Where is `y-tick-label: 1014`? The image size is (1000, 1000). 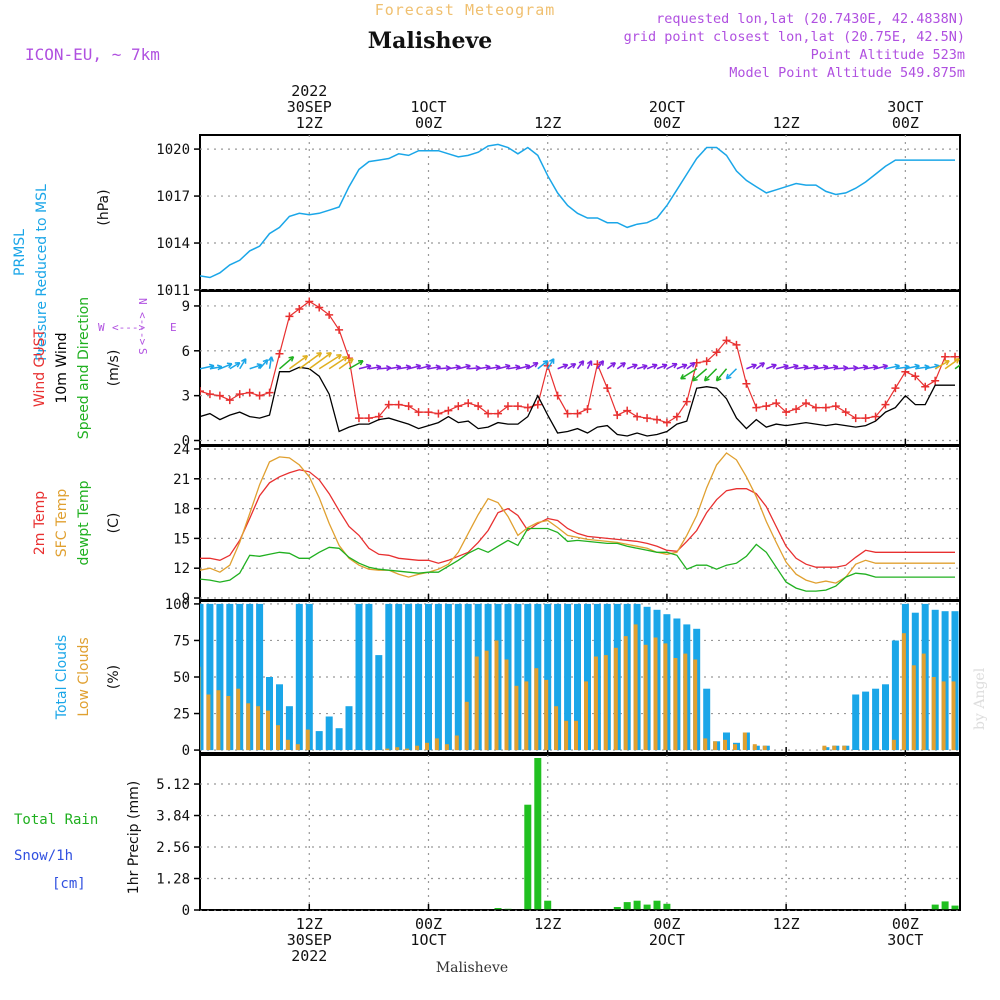 y-tick-label: 1014 is located at coordinates (173, 244).